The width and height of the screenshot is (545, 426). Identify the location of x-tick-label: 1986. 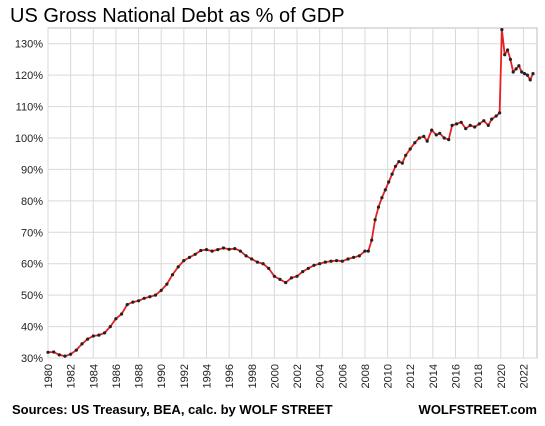
(117, 376).